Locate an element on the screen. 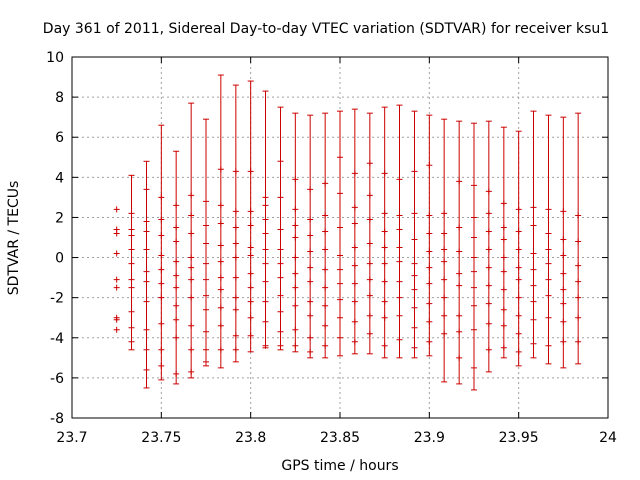 This screenshot has width=640, height=480. x-tick-label: 23.7 is located at coordinates (71, 438).